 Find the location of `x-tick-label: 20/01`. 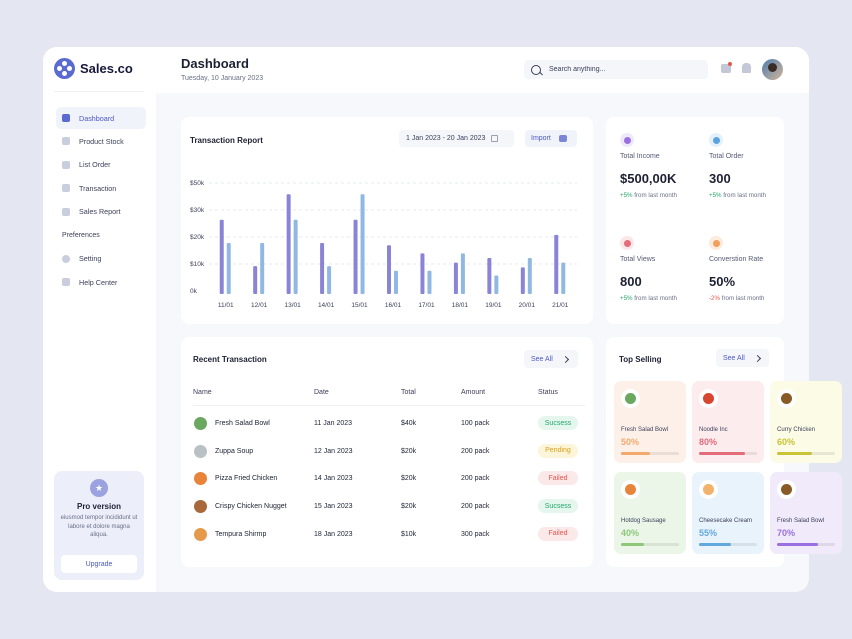

x-tick-label: 20/01 is located at coordinates (527, 305).